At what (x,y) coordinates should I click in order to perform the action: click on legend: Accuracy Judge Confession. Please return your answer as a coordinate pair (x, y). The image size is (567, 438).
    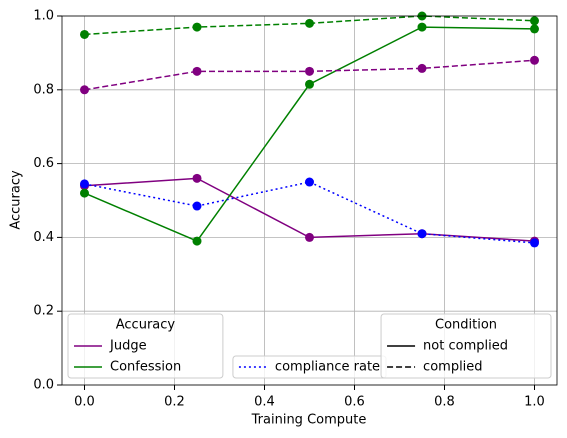
    Looking at the image, I should click on (145, 346).